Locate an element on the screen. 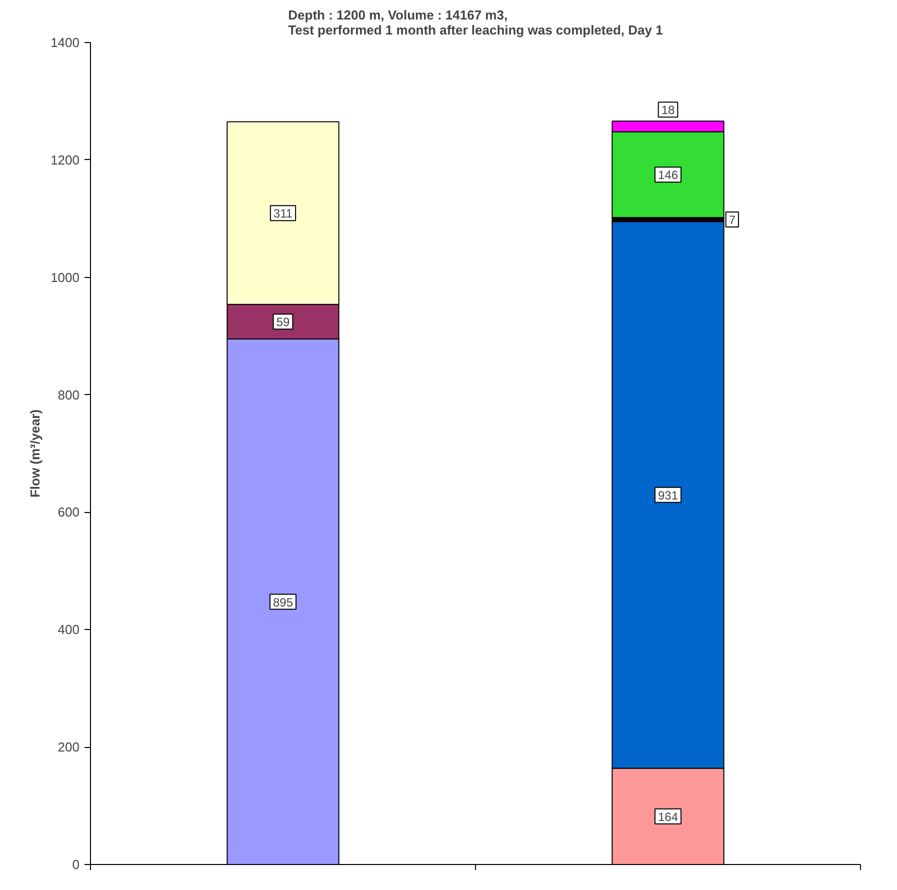 This screenshot has width=897, height=890. data-label: 895 is located at coordinates (283, 602).